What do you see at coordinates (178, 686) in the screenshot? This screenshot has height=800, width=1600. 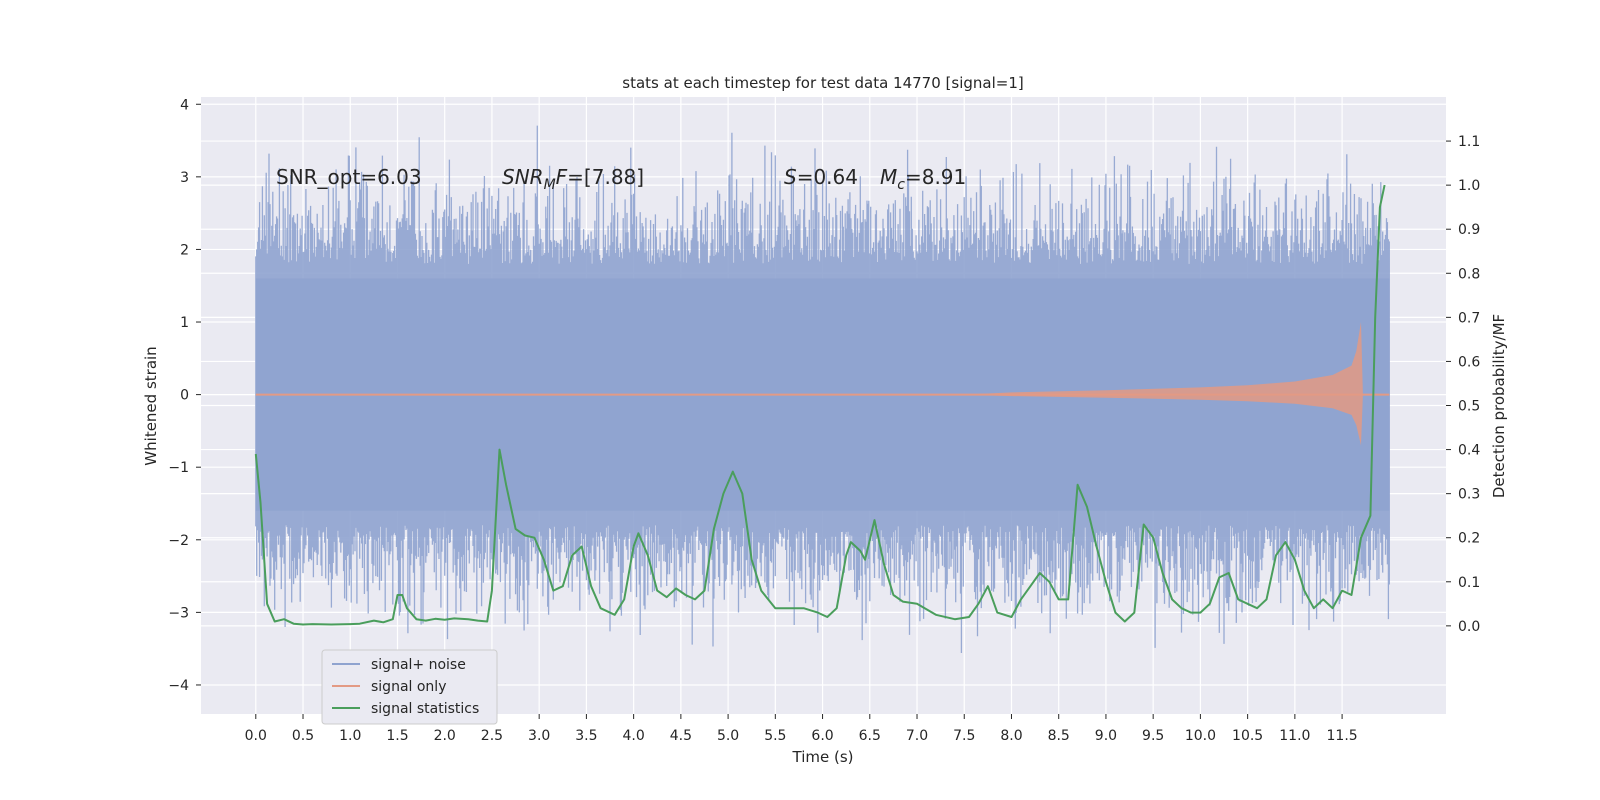 I see `y-left-tick-label: −4` at bounding box center [178, 686].